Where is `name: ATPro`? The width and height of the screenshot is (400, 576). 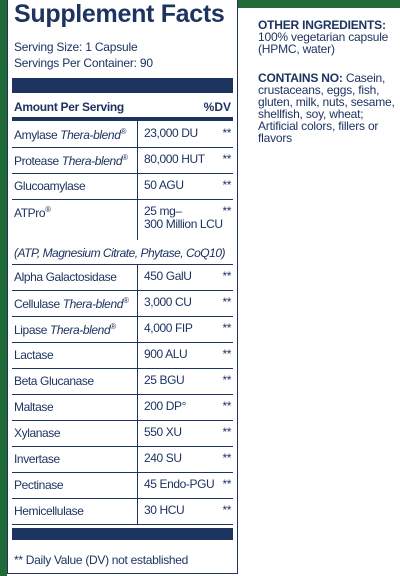 name: ATPro is located at coordinates (30, 213).